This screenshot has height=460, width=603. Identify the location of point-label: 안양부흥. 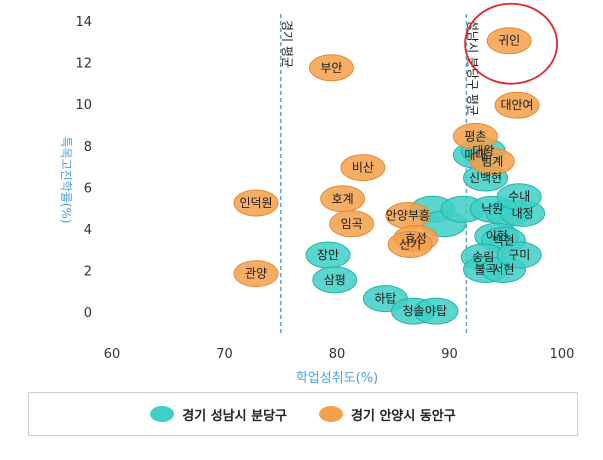
(408, 215).